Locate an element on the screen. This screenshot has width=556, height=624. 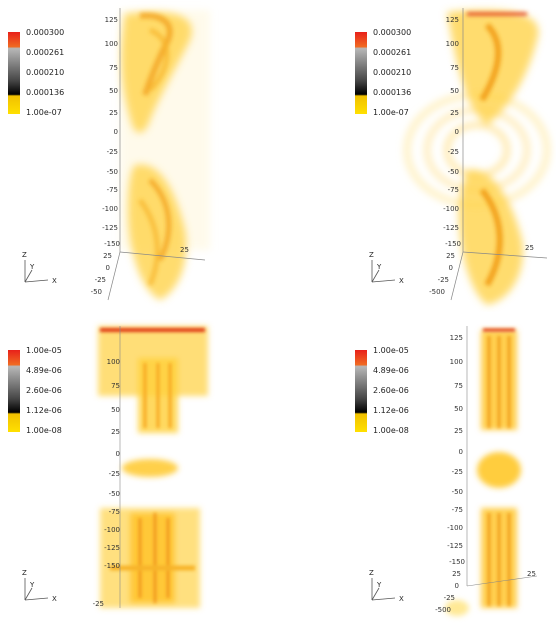
colorbar-label: 0.000261 is located at coordinates (392, 52).